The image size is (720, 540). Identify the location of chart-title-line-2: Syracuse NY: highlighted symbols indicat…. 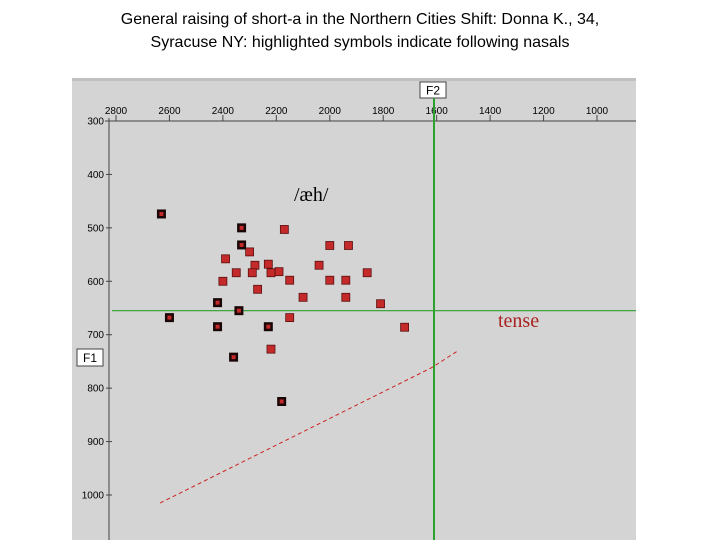
(360, 42).